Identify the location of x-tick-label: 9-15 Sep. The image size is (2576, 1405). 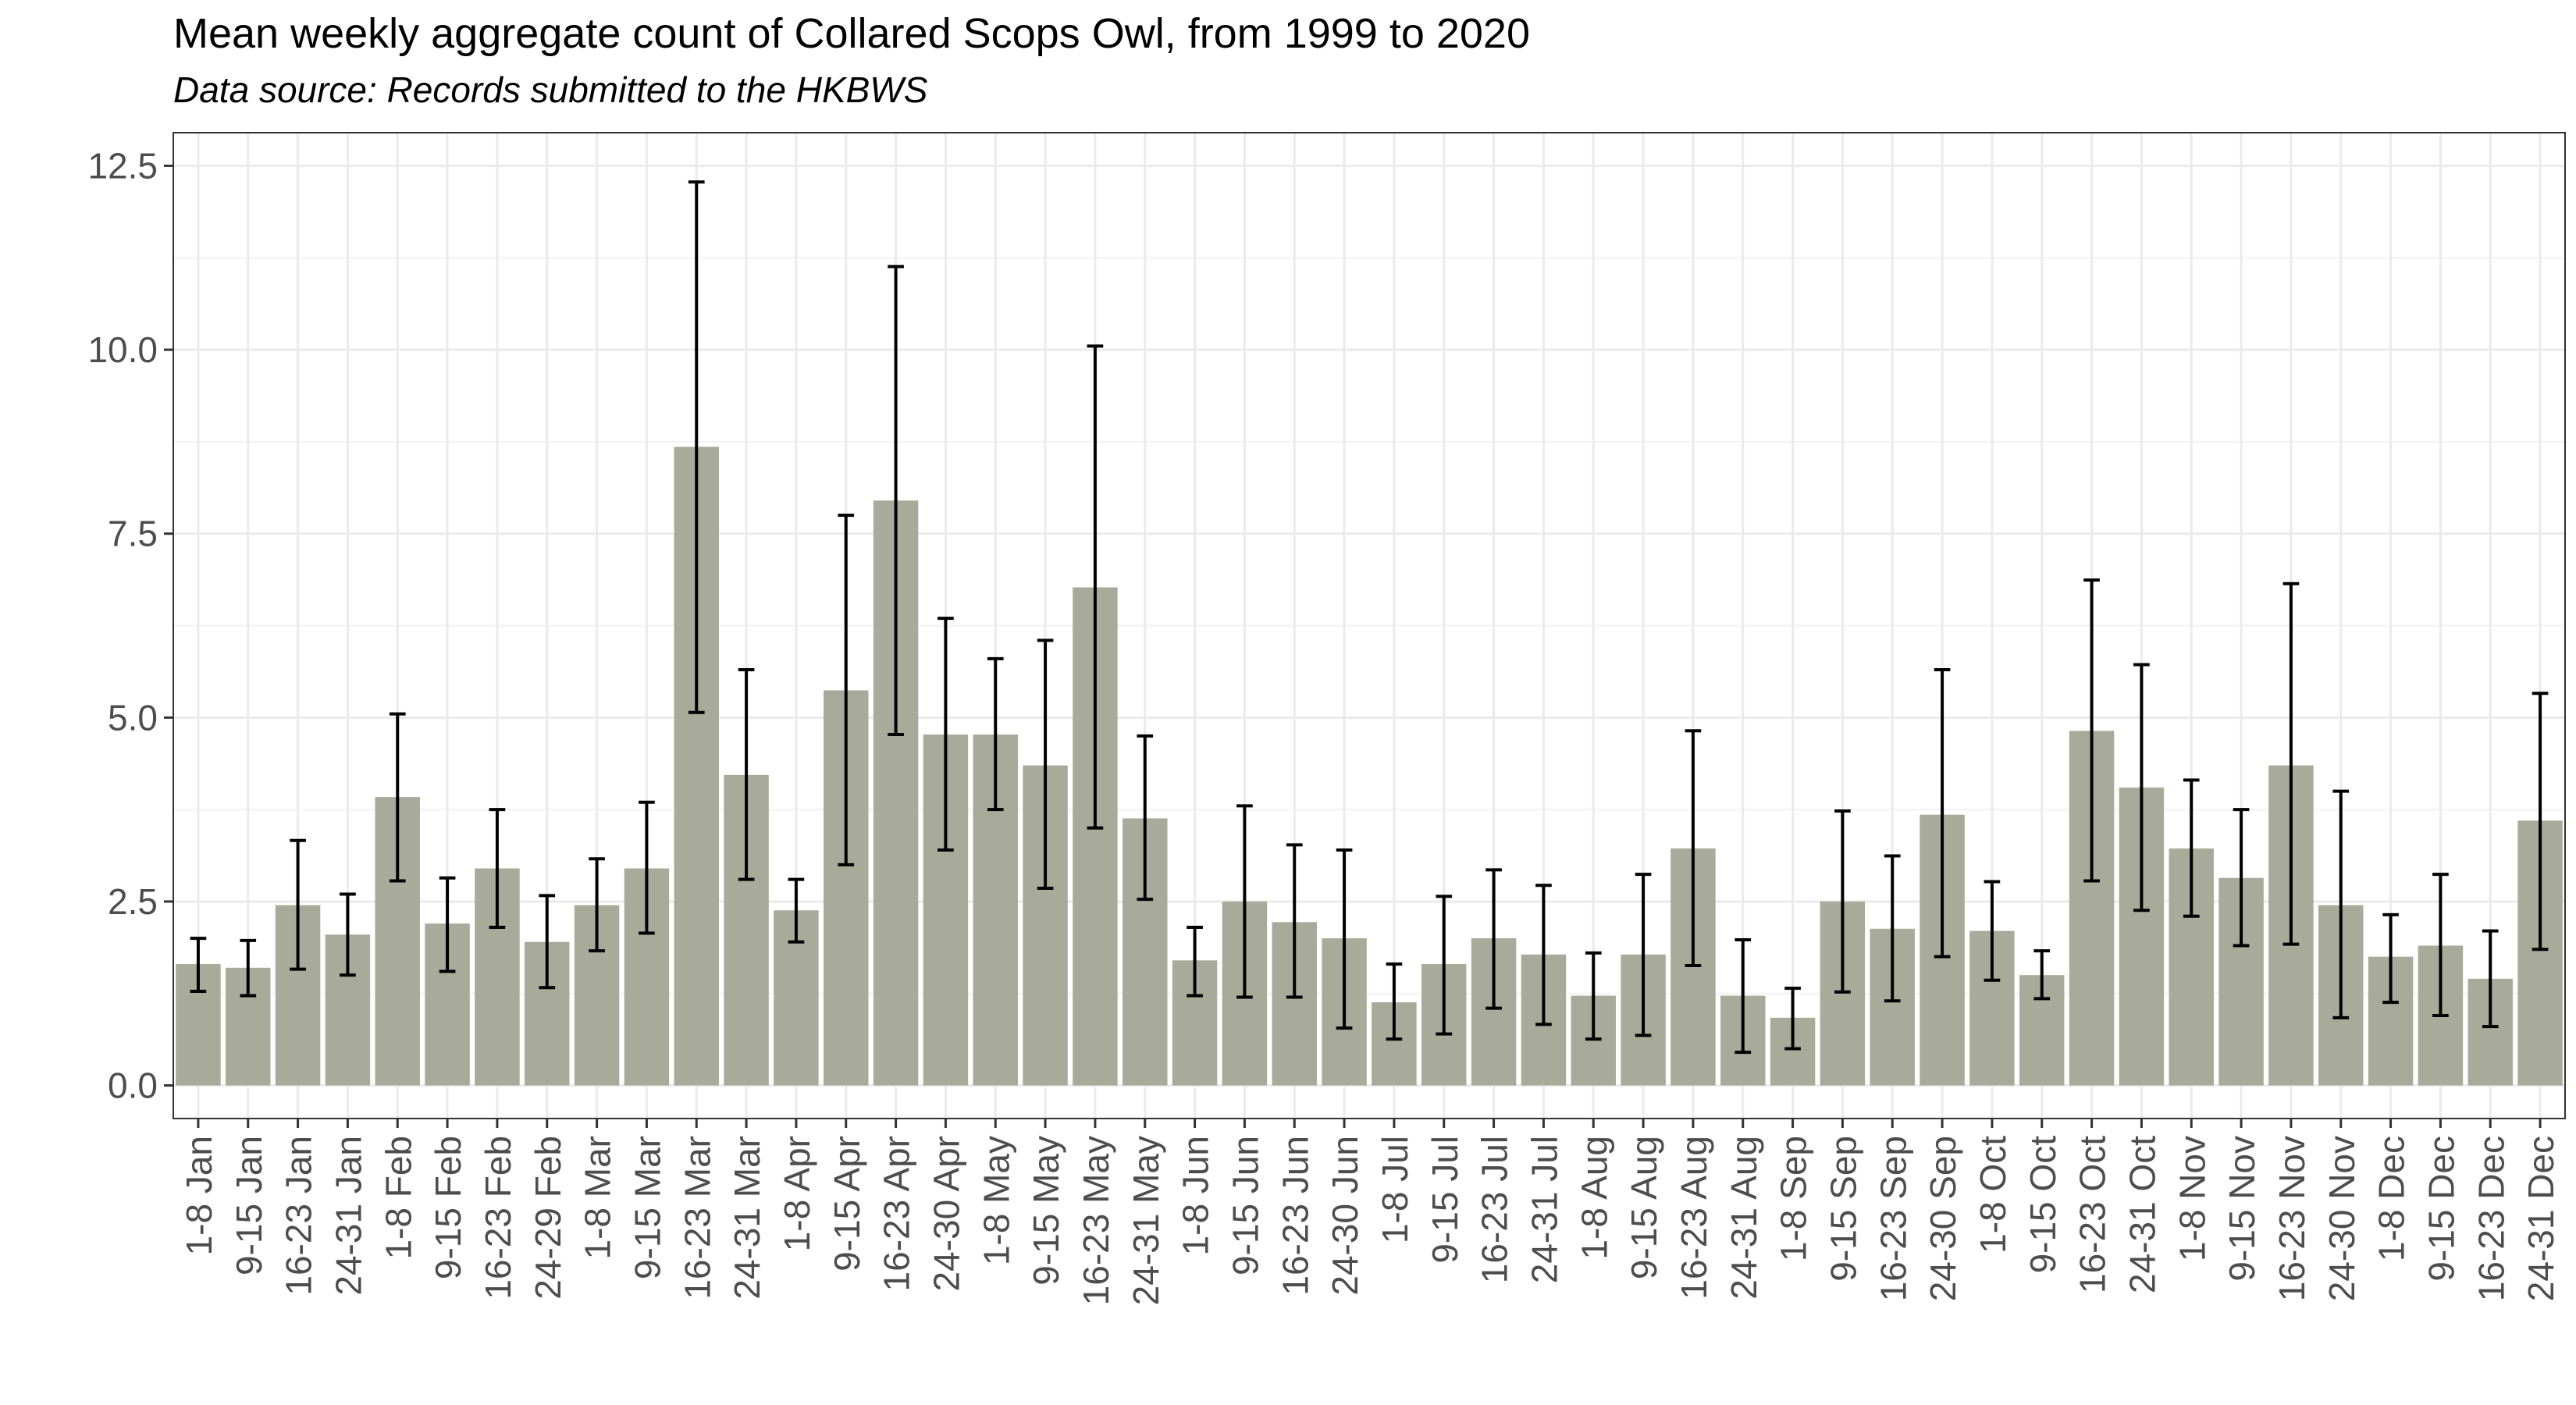
(1843, 1209).